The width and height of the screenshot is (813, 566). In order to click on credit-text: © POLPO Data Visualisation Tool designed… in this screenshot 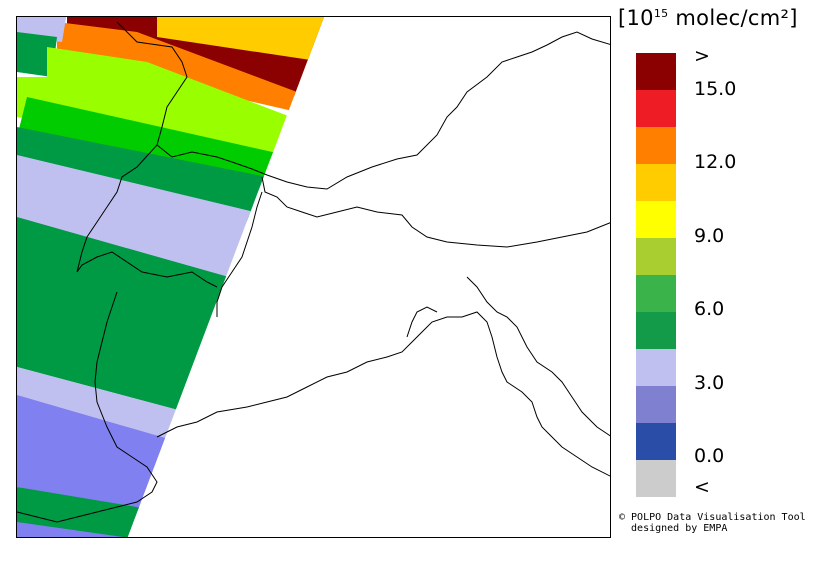, I will do `click(712, 523)`.